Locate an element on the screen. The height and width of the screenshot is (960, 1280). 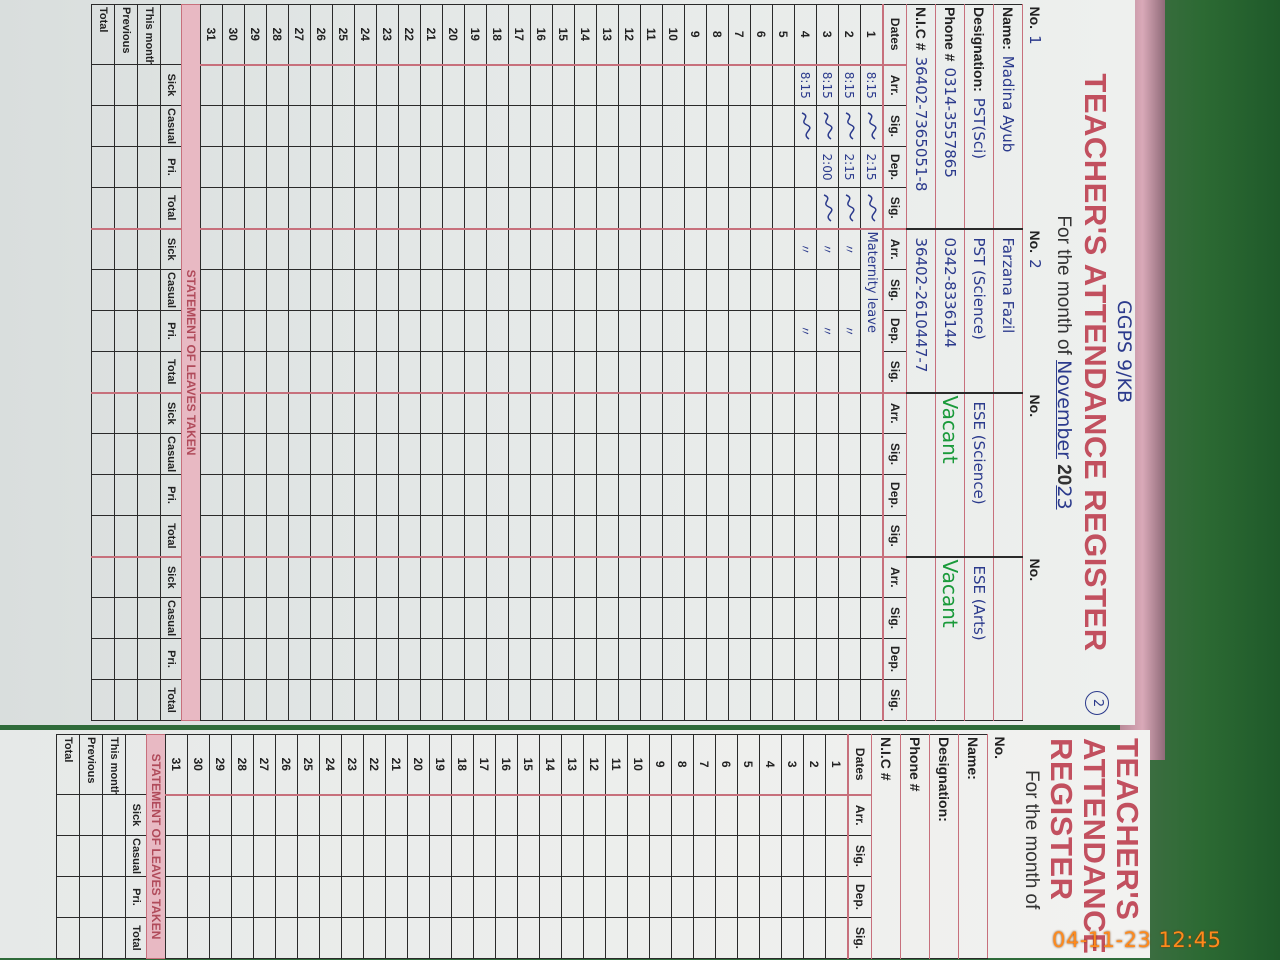
leave-row: This month is located at coordinates (114, 846).